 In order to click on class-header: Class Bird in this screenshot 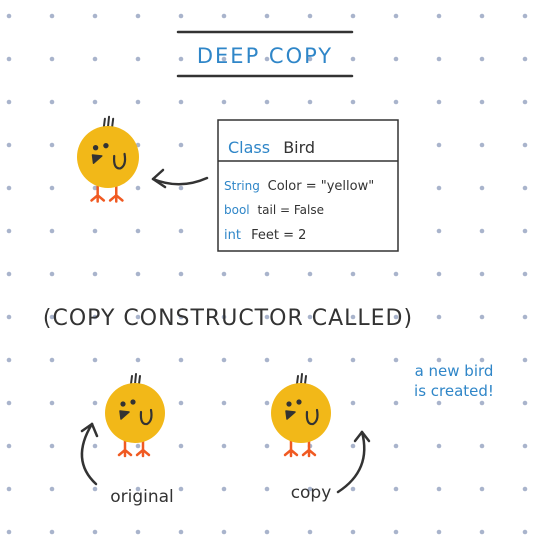, I will do `click(271, 147)`.